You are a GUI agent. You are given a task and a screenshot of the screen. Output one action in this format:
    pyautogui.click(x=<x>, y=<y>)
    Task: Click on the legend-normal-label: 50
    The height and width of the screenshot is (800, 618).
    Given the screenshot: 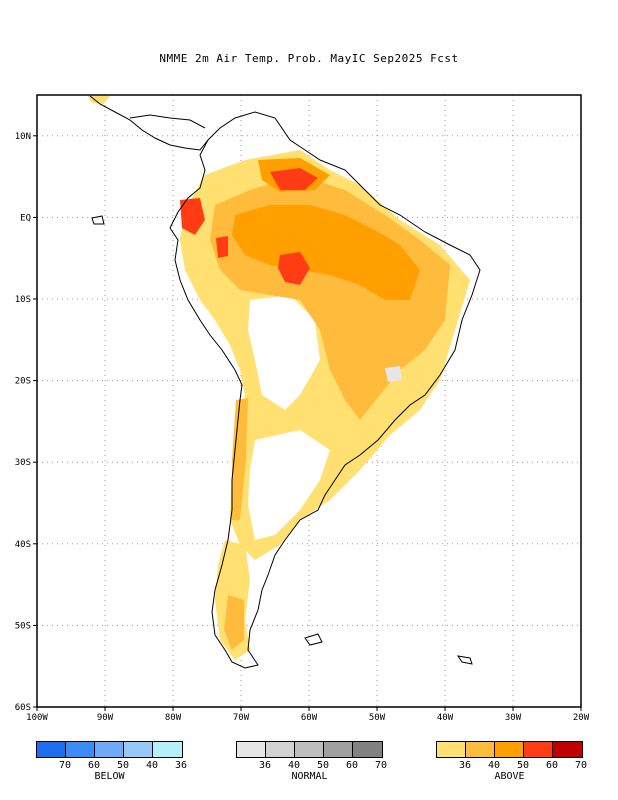 What is the action you would take?
    pyautogui.click(x=323, y=765)
    